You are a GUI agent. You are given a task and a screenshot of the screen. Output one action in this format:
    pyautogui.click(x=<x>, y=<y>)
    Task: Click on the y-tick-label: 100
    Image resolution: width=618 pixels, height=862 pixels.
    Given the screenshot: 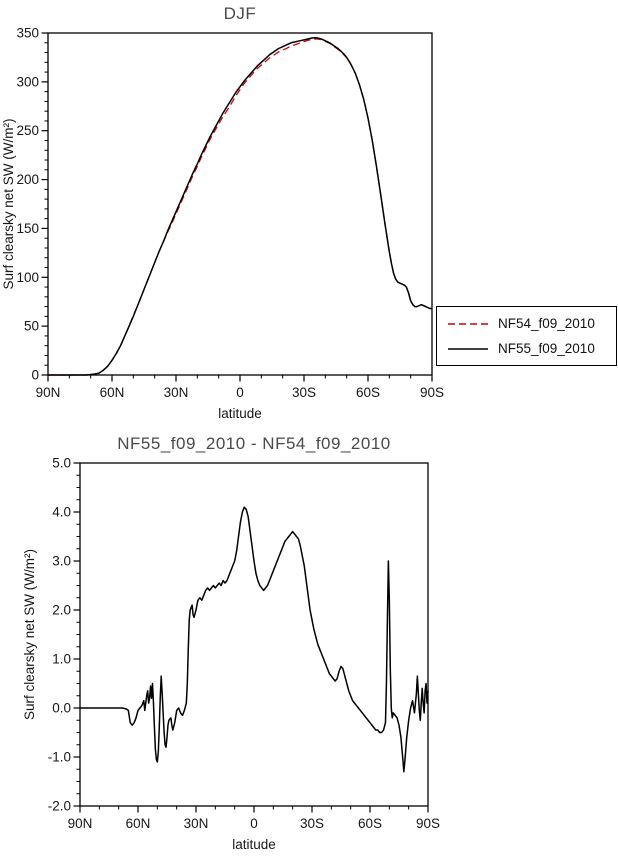 What is the action you would take?
    pyautogui.click(x=27, y=277)
    